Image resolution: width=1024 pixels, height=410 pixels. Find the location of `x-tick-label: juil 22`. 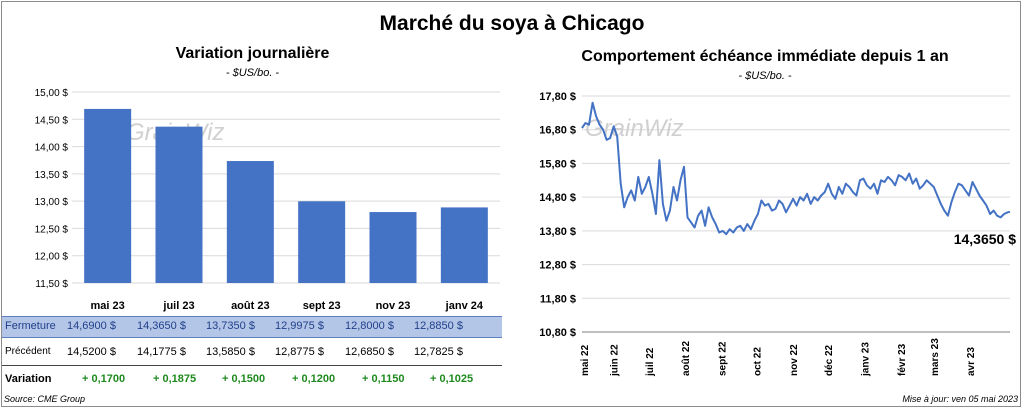

x-tick-label: juil 22 is located at coordinates (650, 362).